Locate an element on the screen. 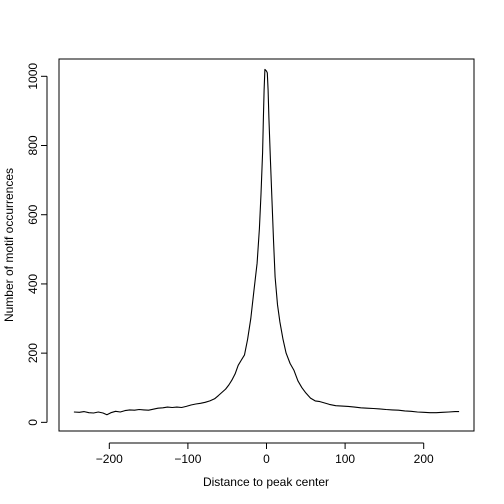 The height and width of the screenshot is (504, 504). x-tick-label: −100 is located at coordinates (187, 459).